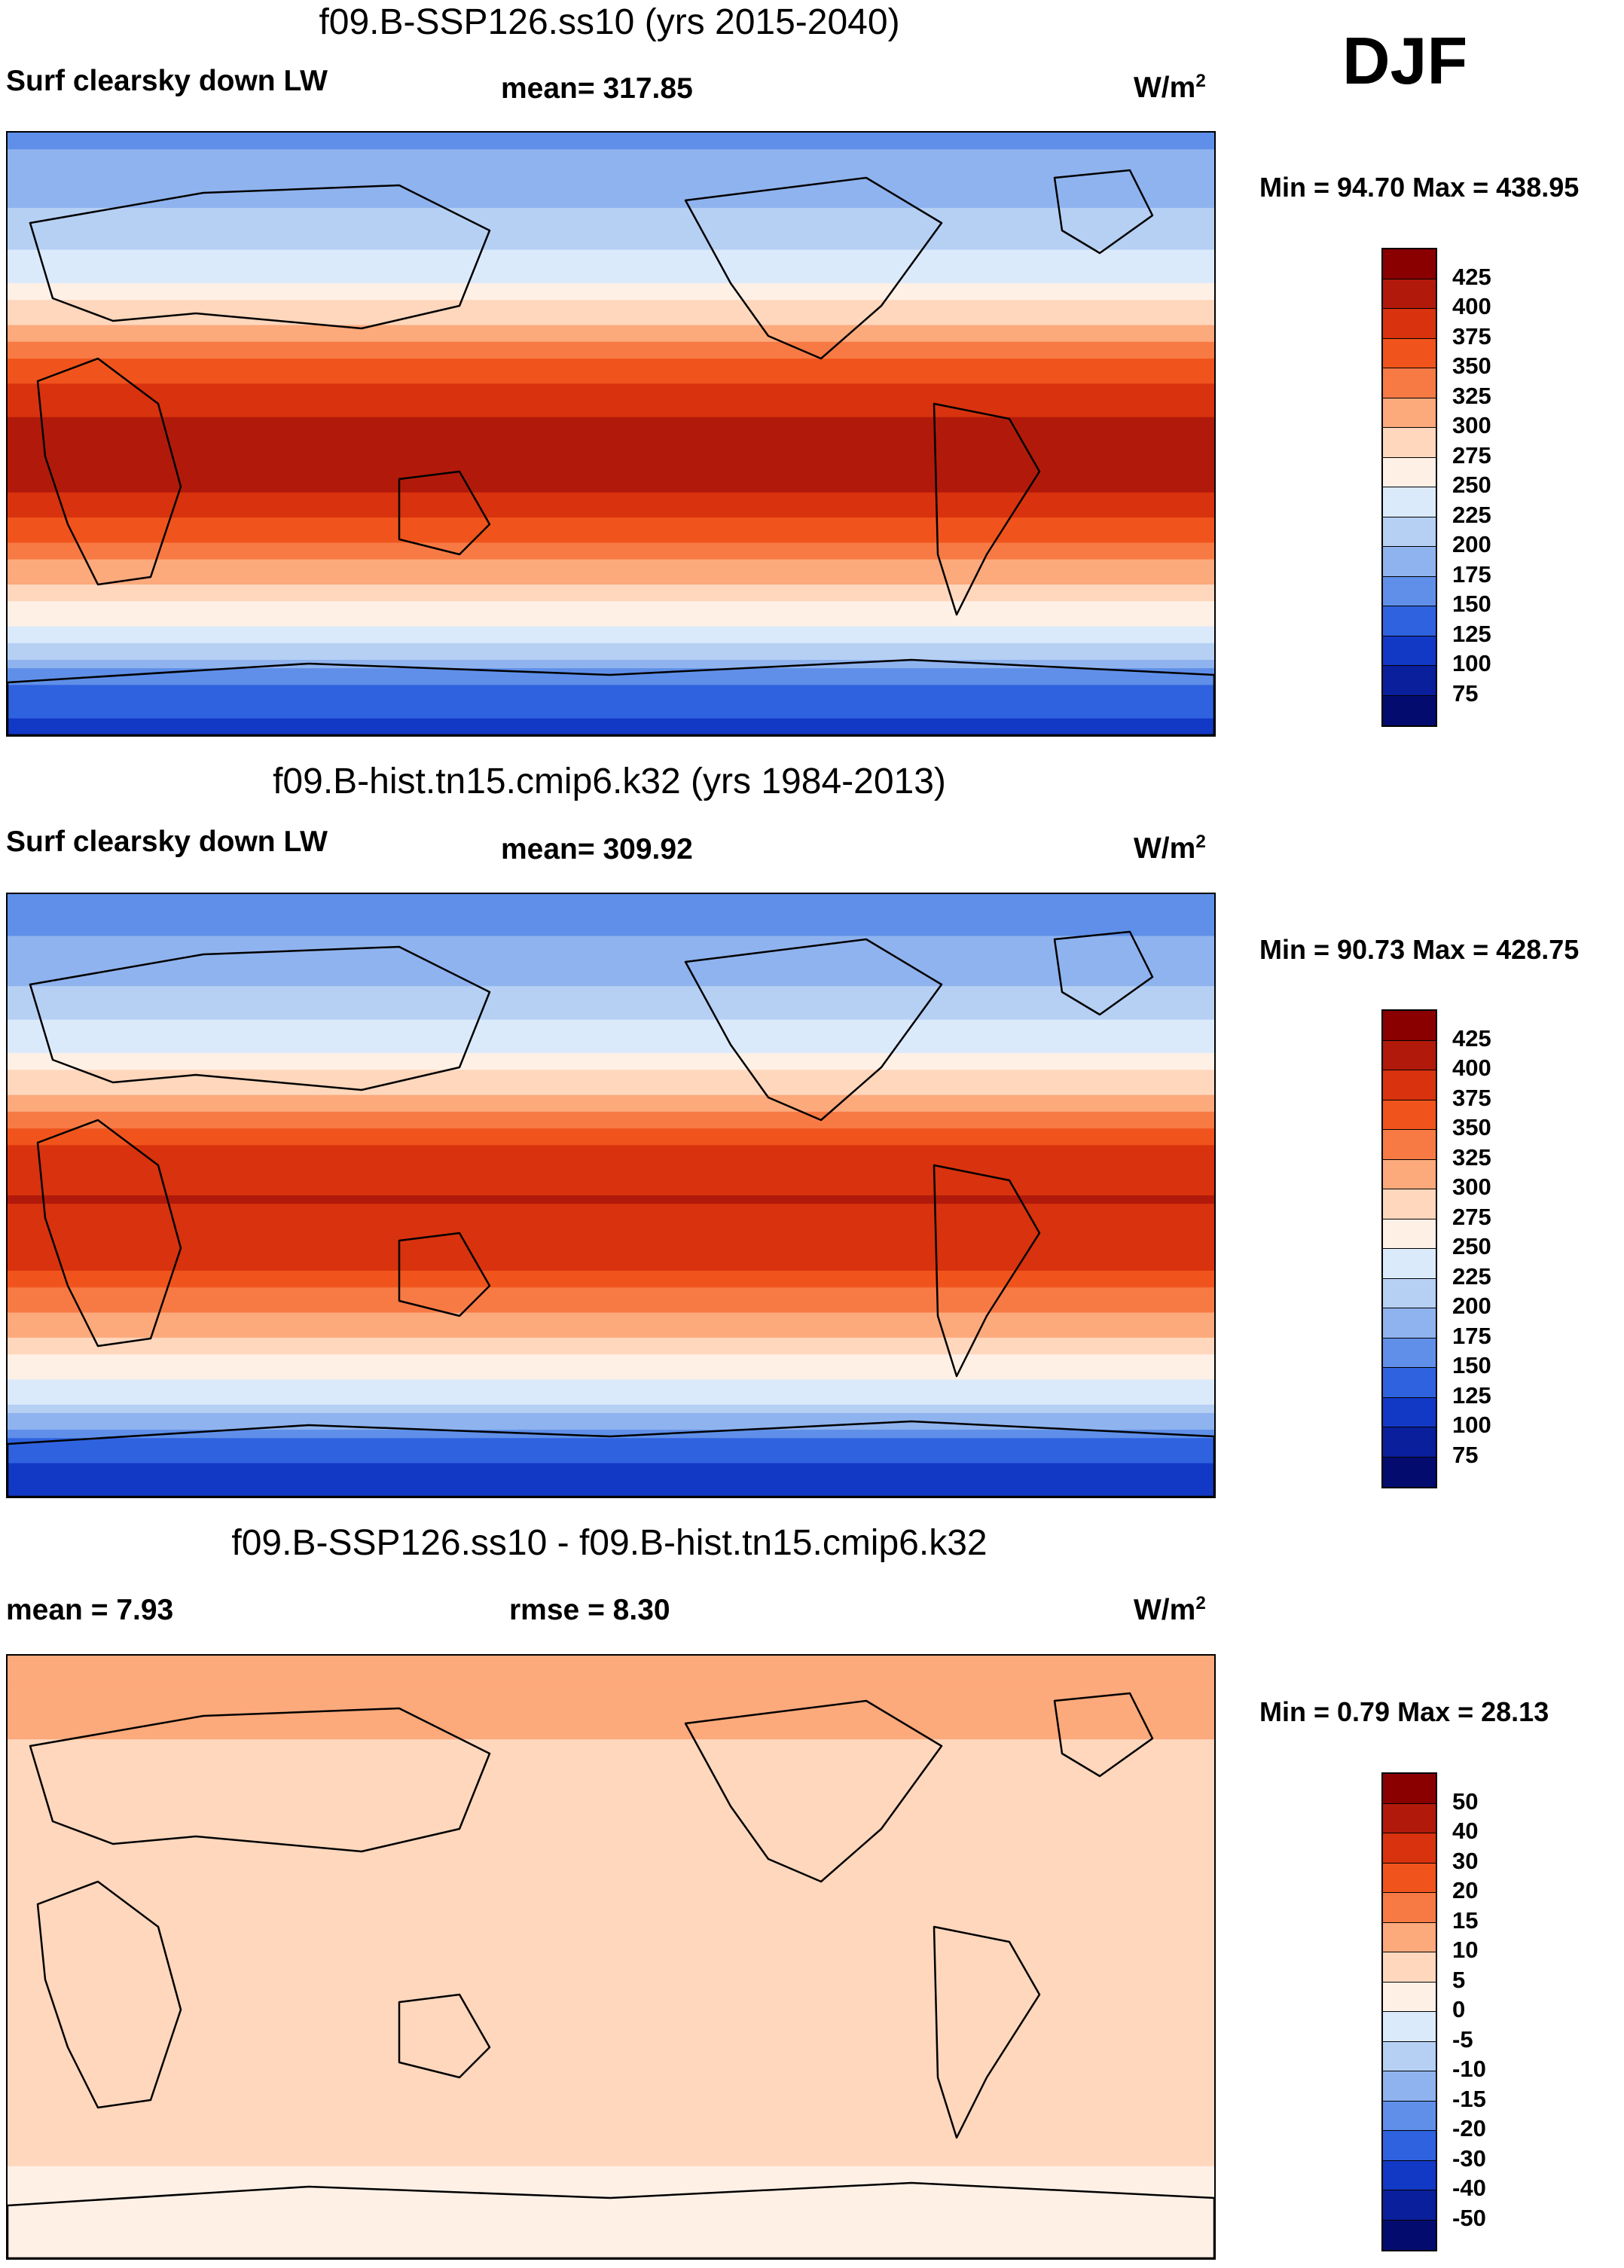 Image resolution: width=1624 pixels, height=2268 pixels. I want to click on colorbar-tick-label: 300, so click(1472, 425).